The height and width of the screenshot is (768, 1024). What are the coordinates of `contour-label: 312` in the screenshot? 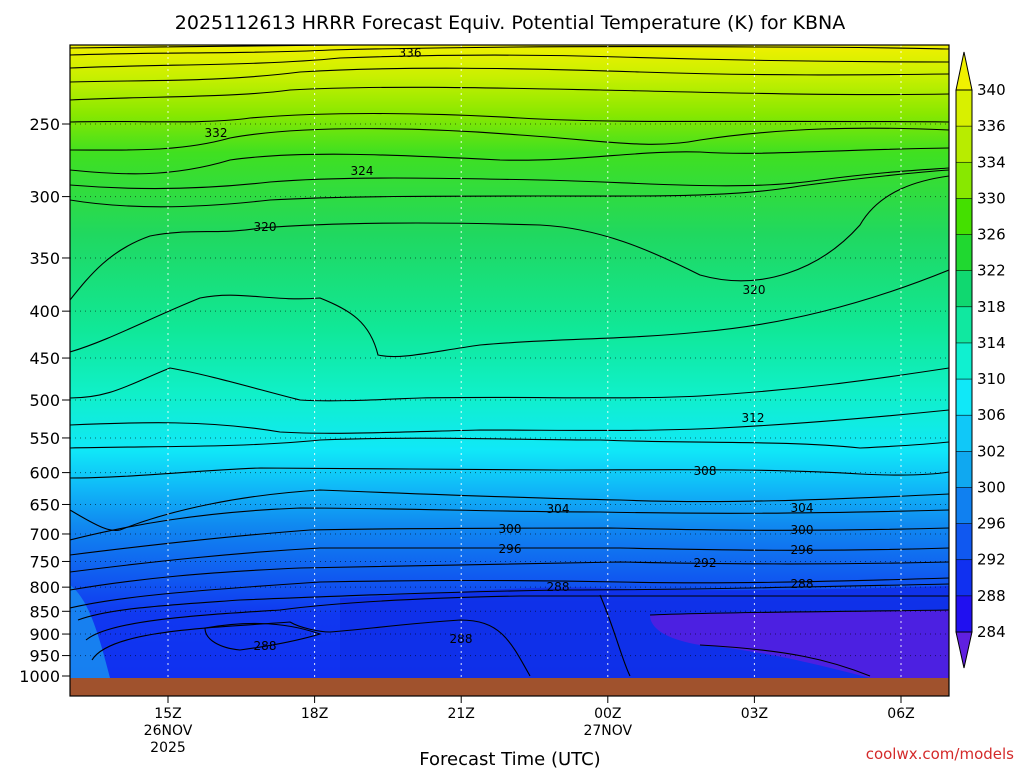 It's located at (753, 418).